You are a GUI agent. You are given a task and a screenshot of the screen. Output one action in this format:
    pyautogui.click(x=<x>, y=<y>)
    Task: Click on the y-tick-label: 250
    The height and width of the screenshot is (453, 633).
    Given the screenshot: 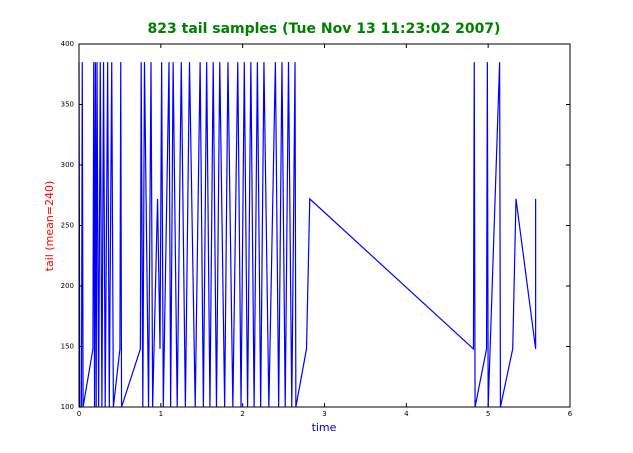 What is the action you would take?
    pyautogui.click(x=67, y=226)
    